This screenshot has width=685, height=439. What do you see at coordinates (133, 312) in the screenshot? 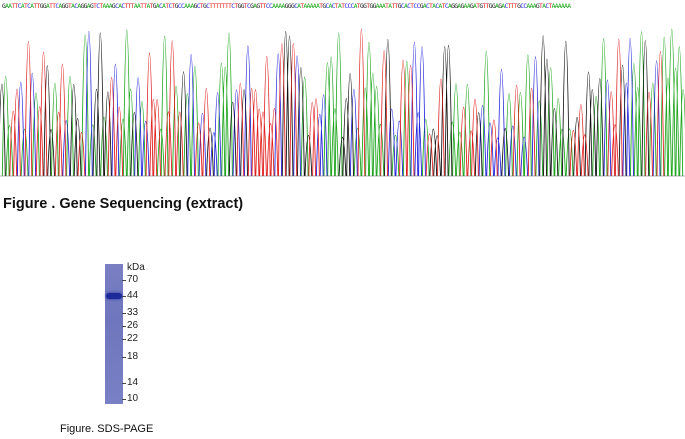
I see `marker-label: 33` at bounding box center [133, 312].